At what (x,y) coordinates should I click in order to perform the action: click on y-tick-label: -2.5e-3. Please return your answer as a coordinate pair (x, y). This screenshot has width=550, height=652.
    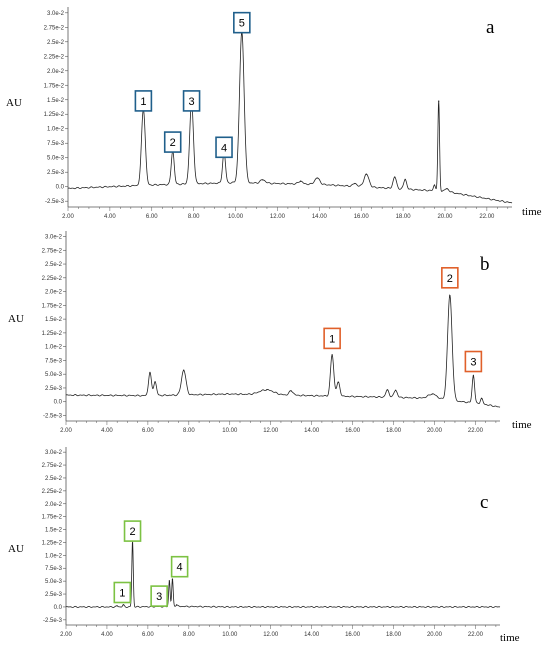
    Looking at the image, I should click on (55, 202).